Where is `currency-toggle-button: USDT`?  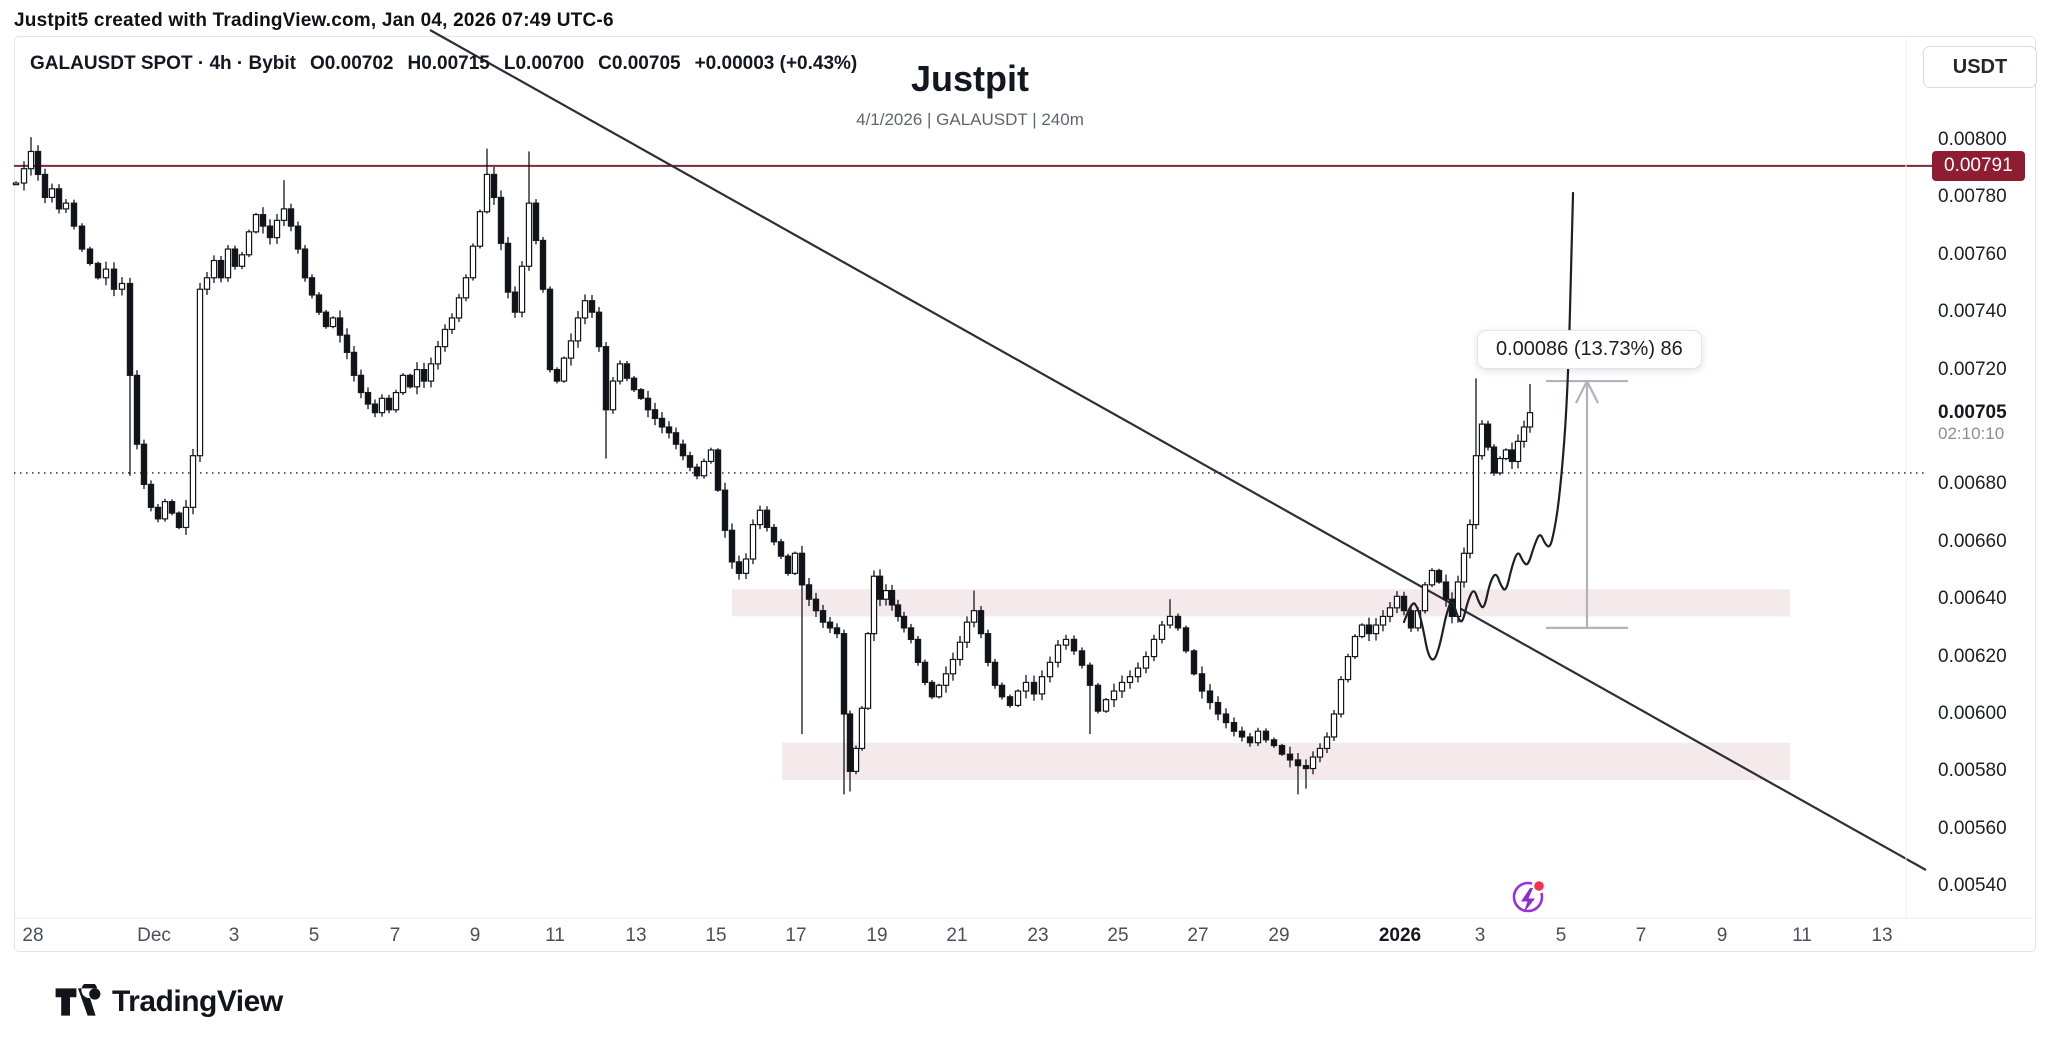
currency-toggle-button: USDT is located at coordinates (1980, 67).